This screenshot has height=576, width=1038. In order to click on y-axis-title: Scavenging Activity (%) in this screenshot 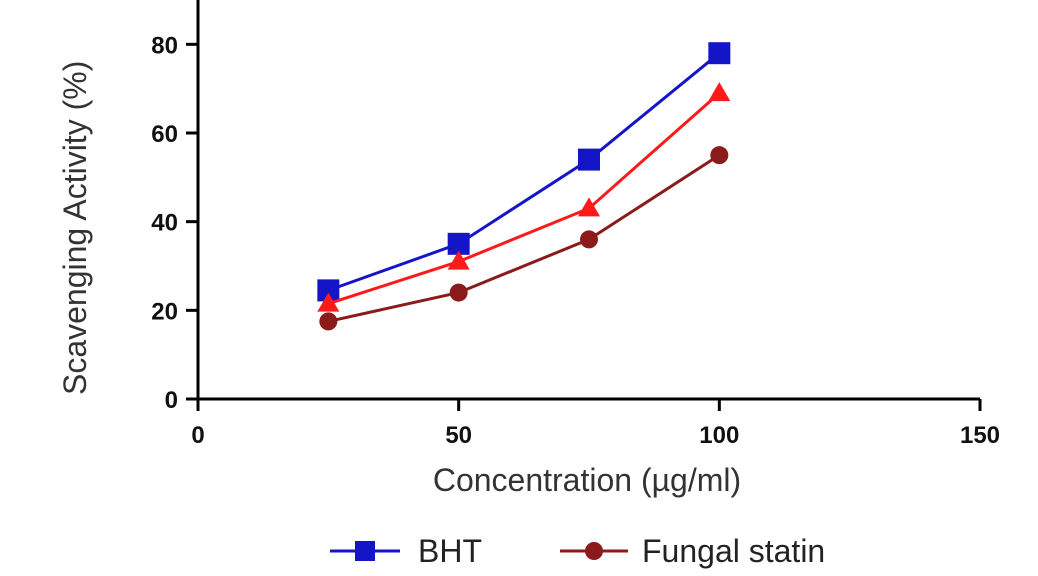, I will do `click(75, 228)`.